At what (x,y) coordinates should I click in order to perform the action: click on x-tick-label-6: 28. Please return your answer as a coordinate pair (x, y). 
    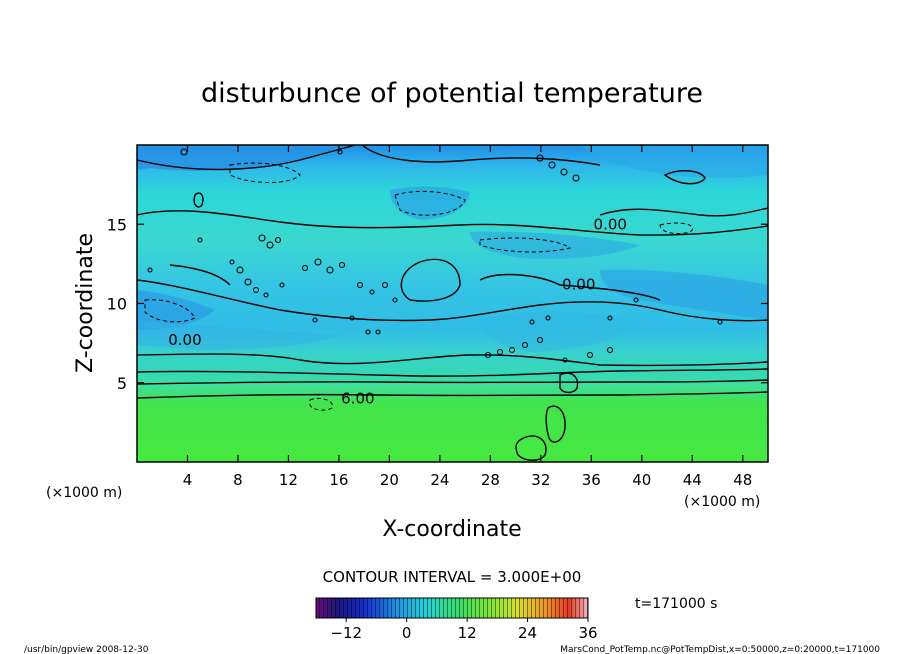
    Looking at the image, I should click on (490, 480).